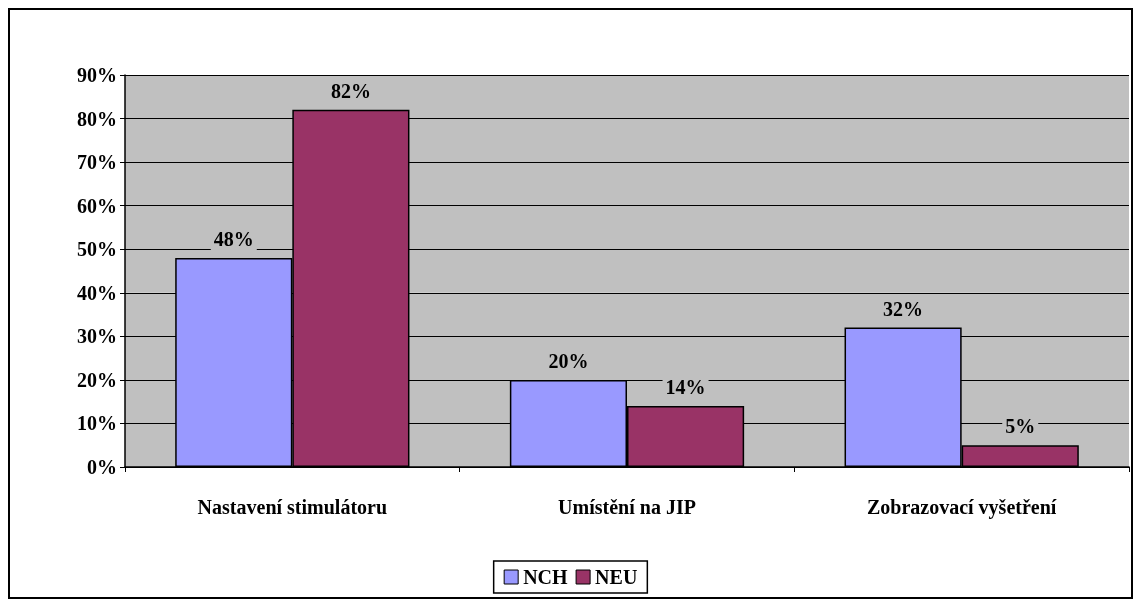 The width and height of the screenshot is (1143, 607). I want to click on data-label: 14%, so click(685, 387).